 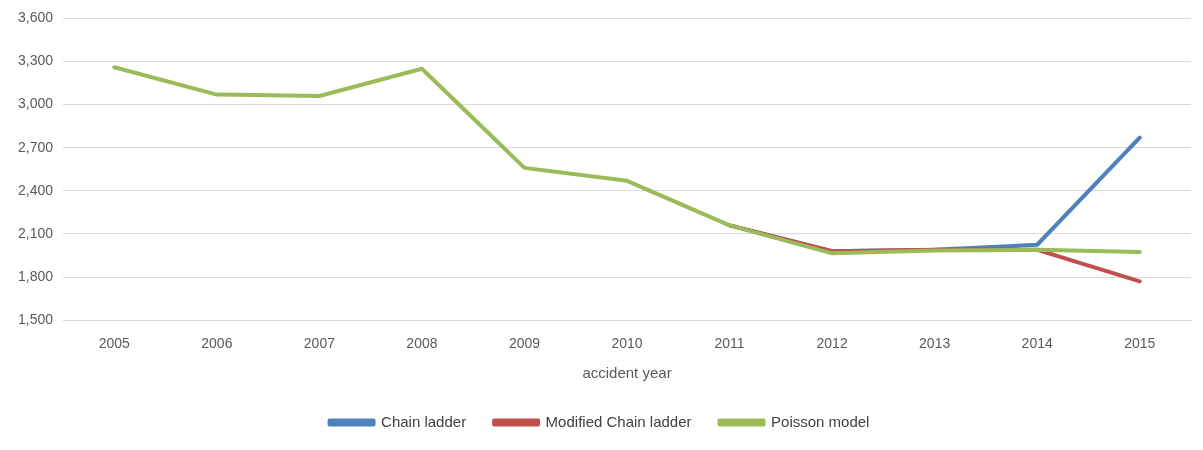 What do you see at coordinates (35, 189) in the screenshot?
I see `y-tick-label: 2,400` at bounding box center [35, 189].